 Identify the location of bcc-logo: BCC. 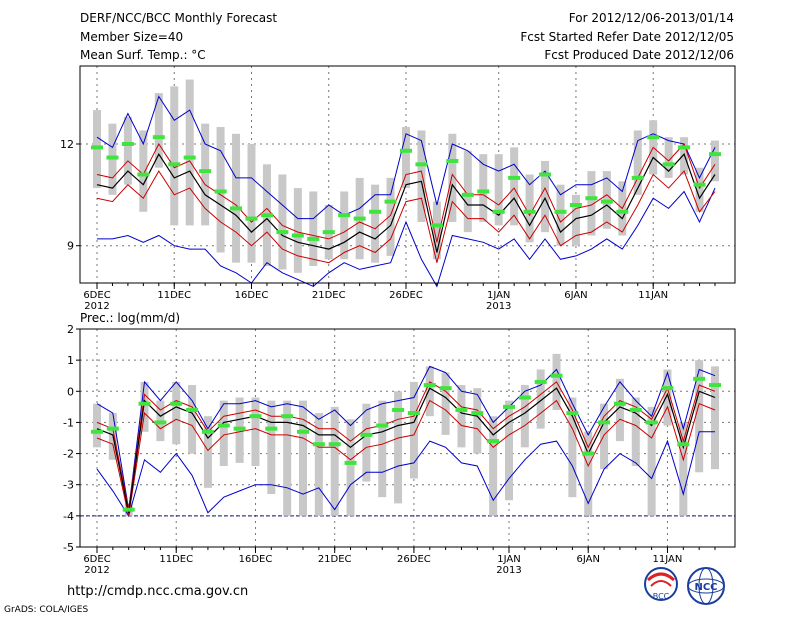
(661, 584).